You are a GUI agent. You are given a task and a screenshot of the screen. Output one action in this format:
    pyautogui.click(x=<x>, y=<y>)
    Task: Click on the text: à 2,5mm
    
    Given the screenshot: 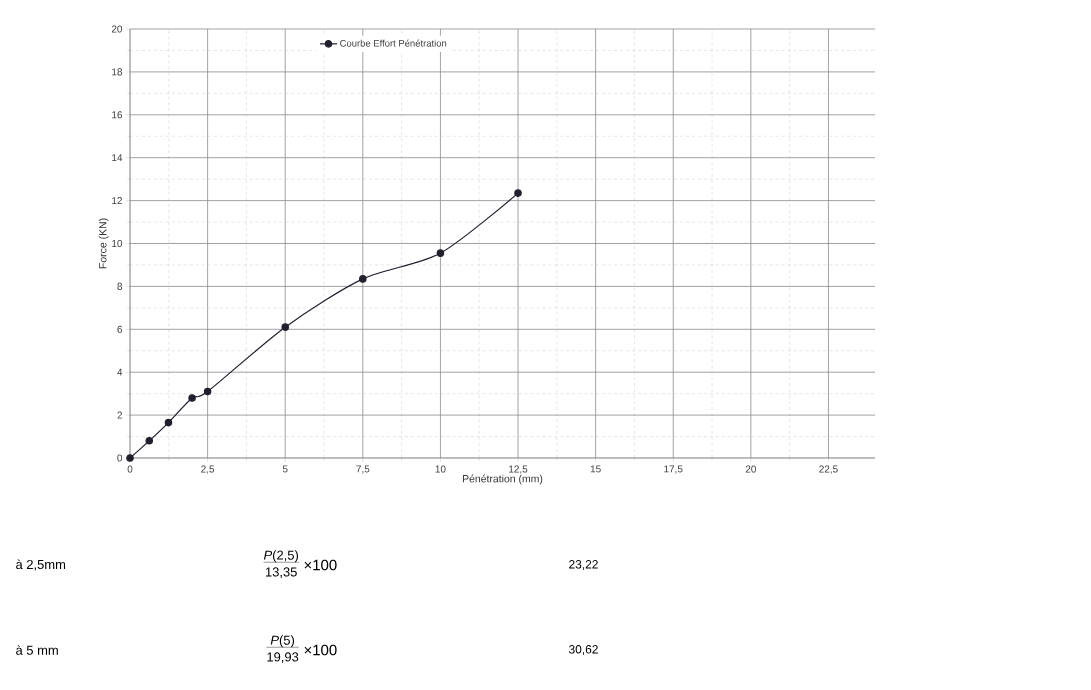 What is the action you would take?
    pyautogui.click(x=41, y=565)
    